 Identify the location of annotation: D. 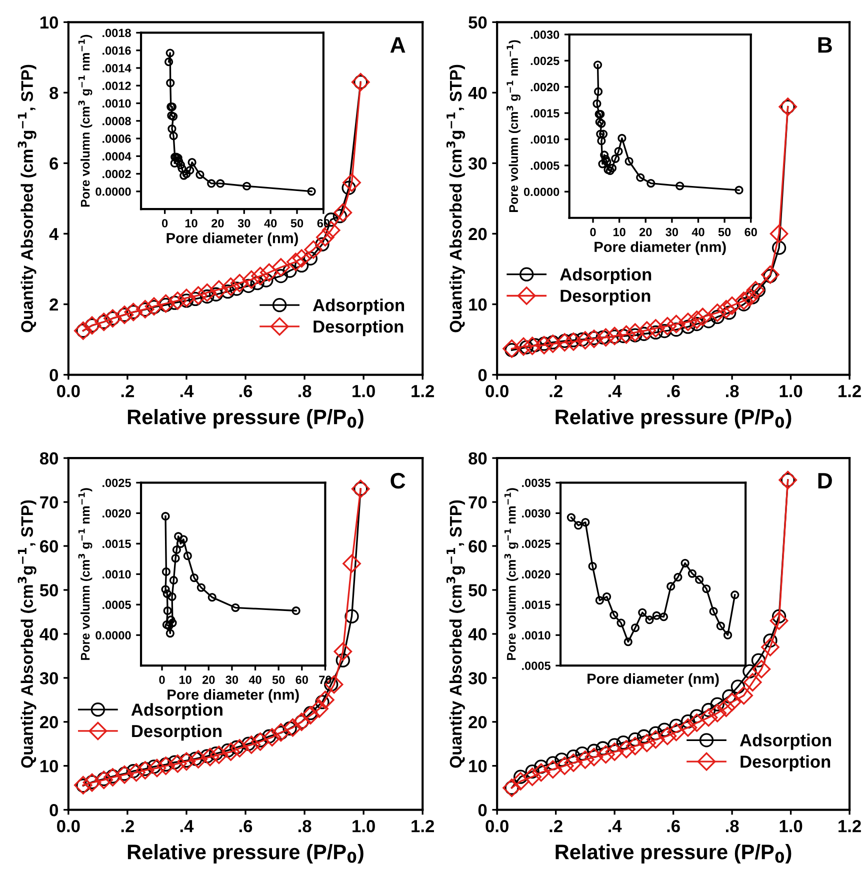
(825, 480).